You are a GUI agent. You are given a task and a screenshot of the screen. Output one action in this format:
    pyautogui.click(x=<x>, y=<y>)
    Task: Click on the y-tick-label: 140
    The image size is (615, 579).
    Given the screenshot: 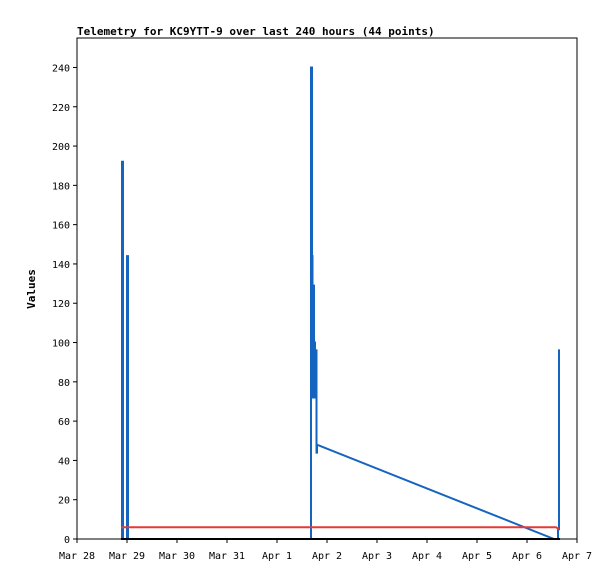 What is the action you would take?
    pyautogui.click(x=61, y=265)
    